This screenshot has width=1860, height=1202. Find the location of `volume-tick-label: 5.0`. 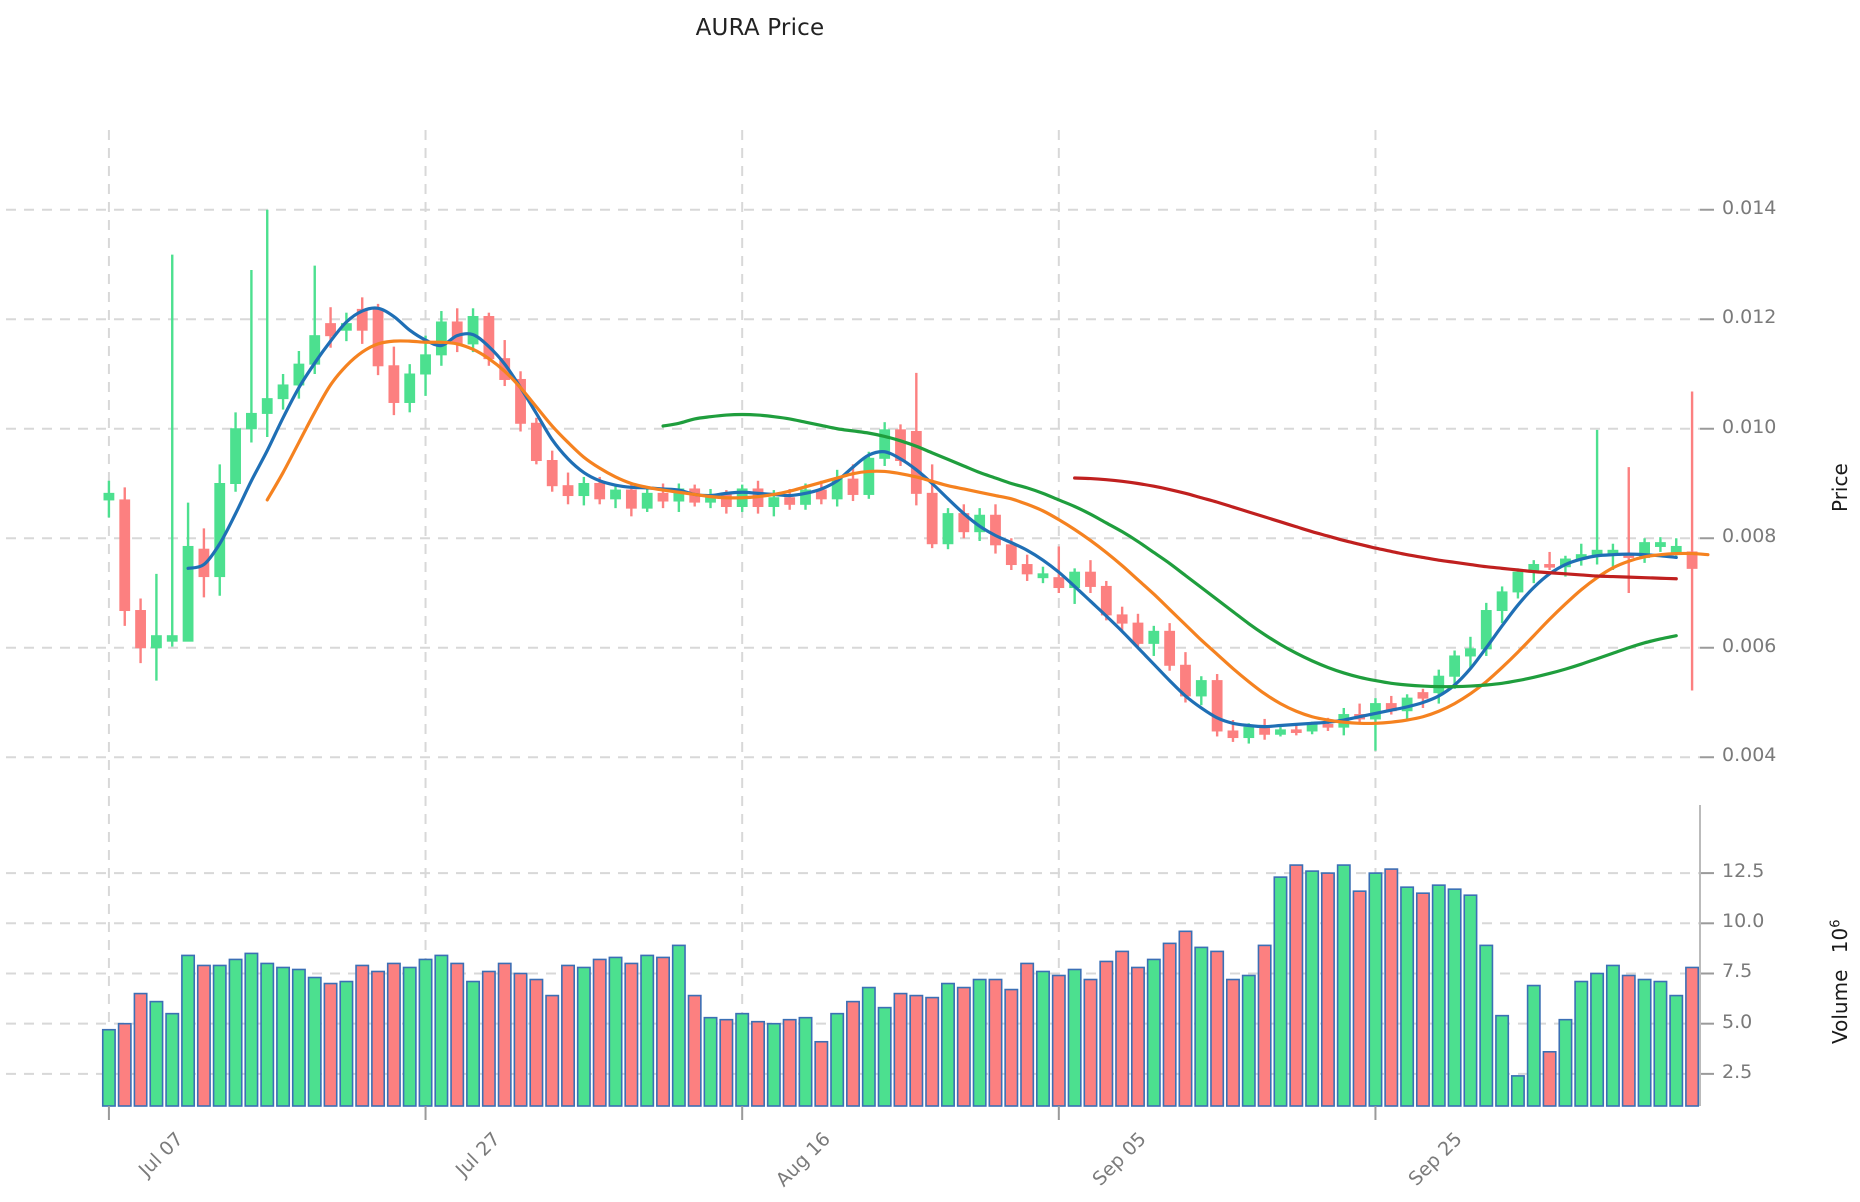

volume-tick-label: 5.0 is located at coordinates (1737, 1021).